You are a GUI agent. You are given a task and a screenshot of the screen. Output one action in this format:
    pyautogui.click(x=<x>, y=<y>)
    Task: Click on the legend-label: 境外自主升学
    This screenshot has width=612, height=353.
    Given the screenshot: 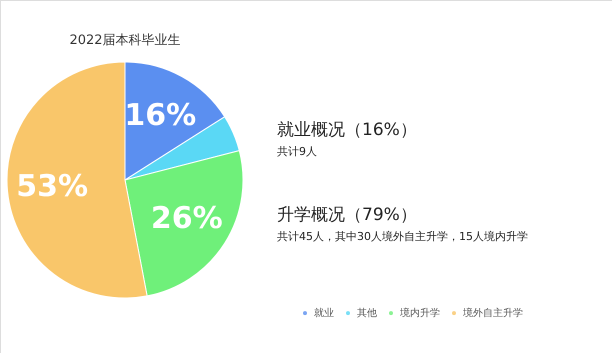 What is the action you would take?
    pyautogui.click(x=492, y=313)
    